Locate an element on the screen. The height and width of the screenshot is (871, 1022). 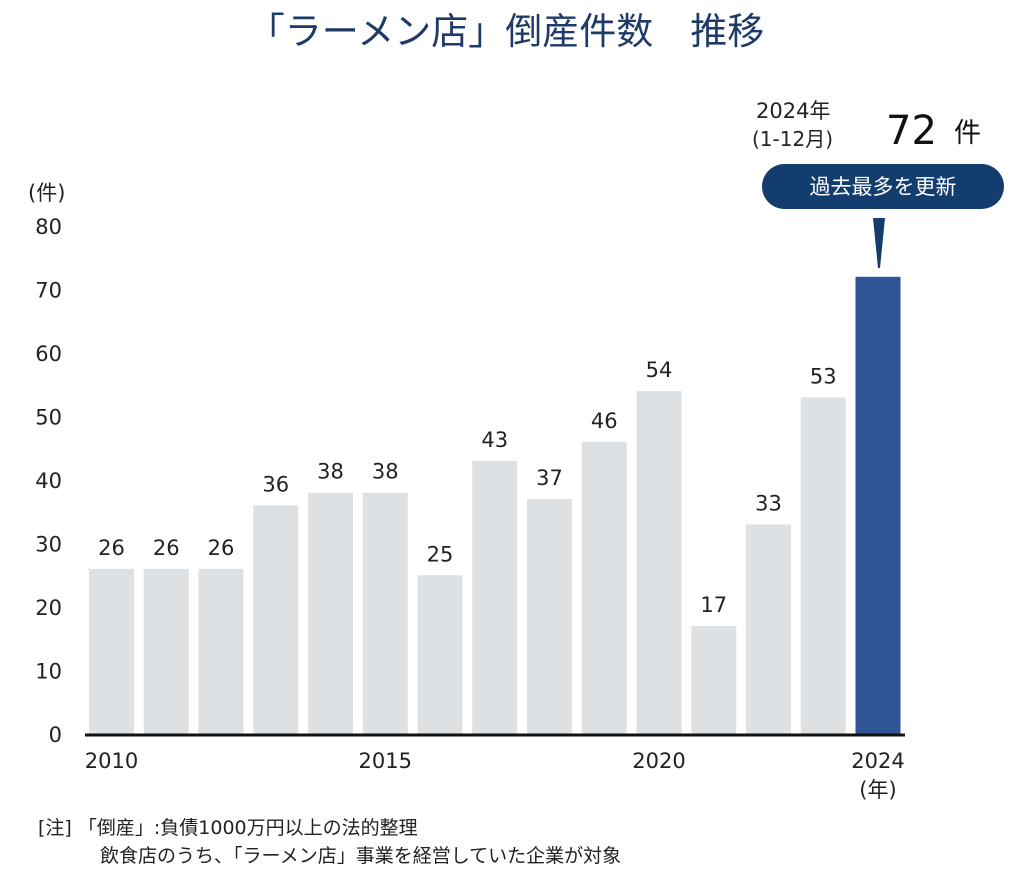
bar-2022 is located at coordinates (768, 629).